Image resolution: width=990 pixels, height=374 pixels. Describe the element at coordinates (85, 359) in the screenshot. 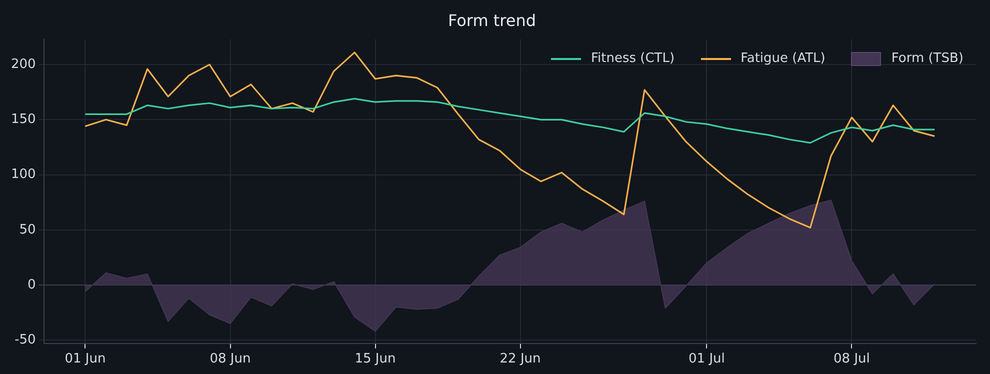

I see `x-tick-label: 01 Jun` at that location.